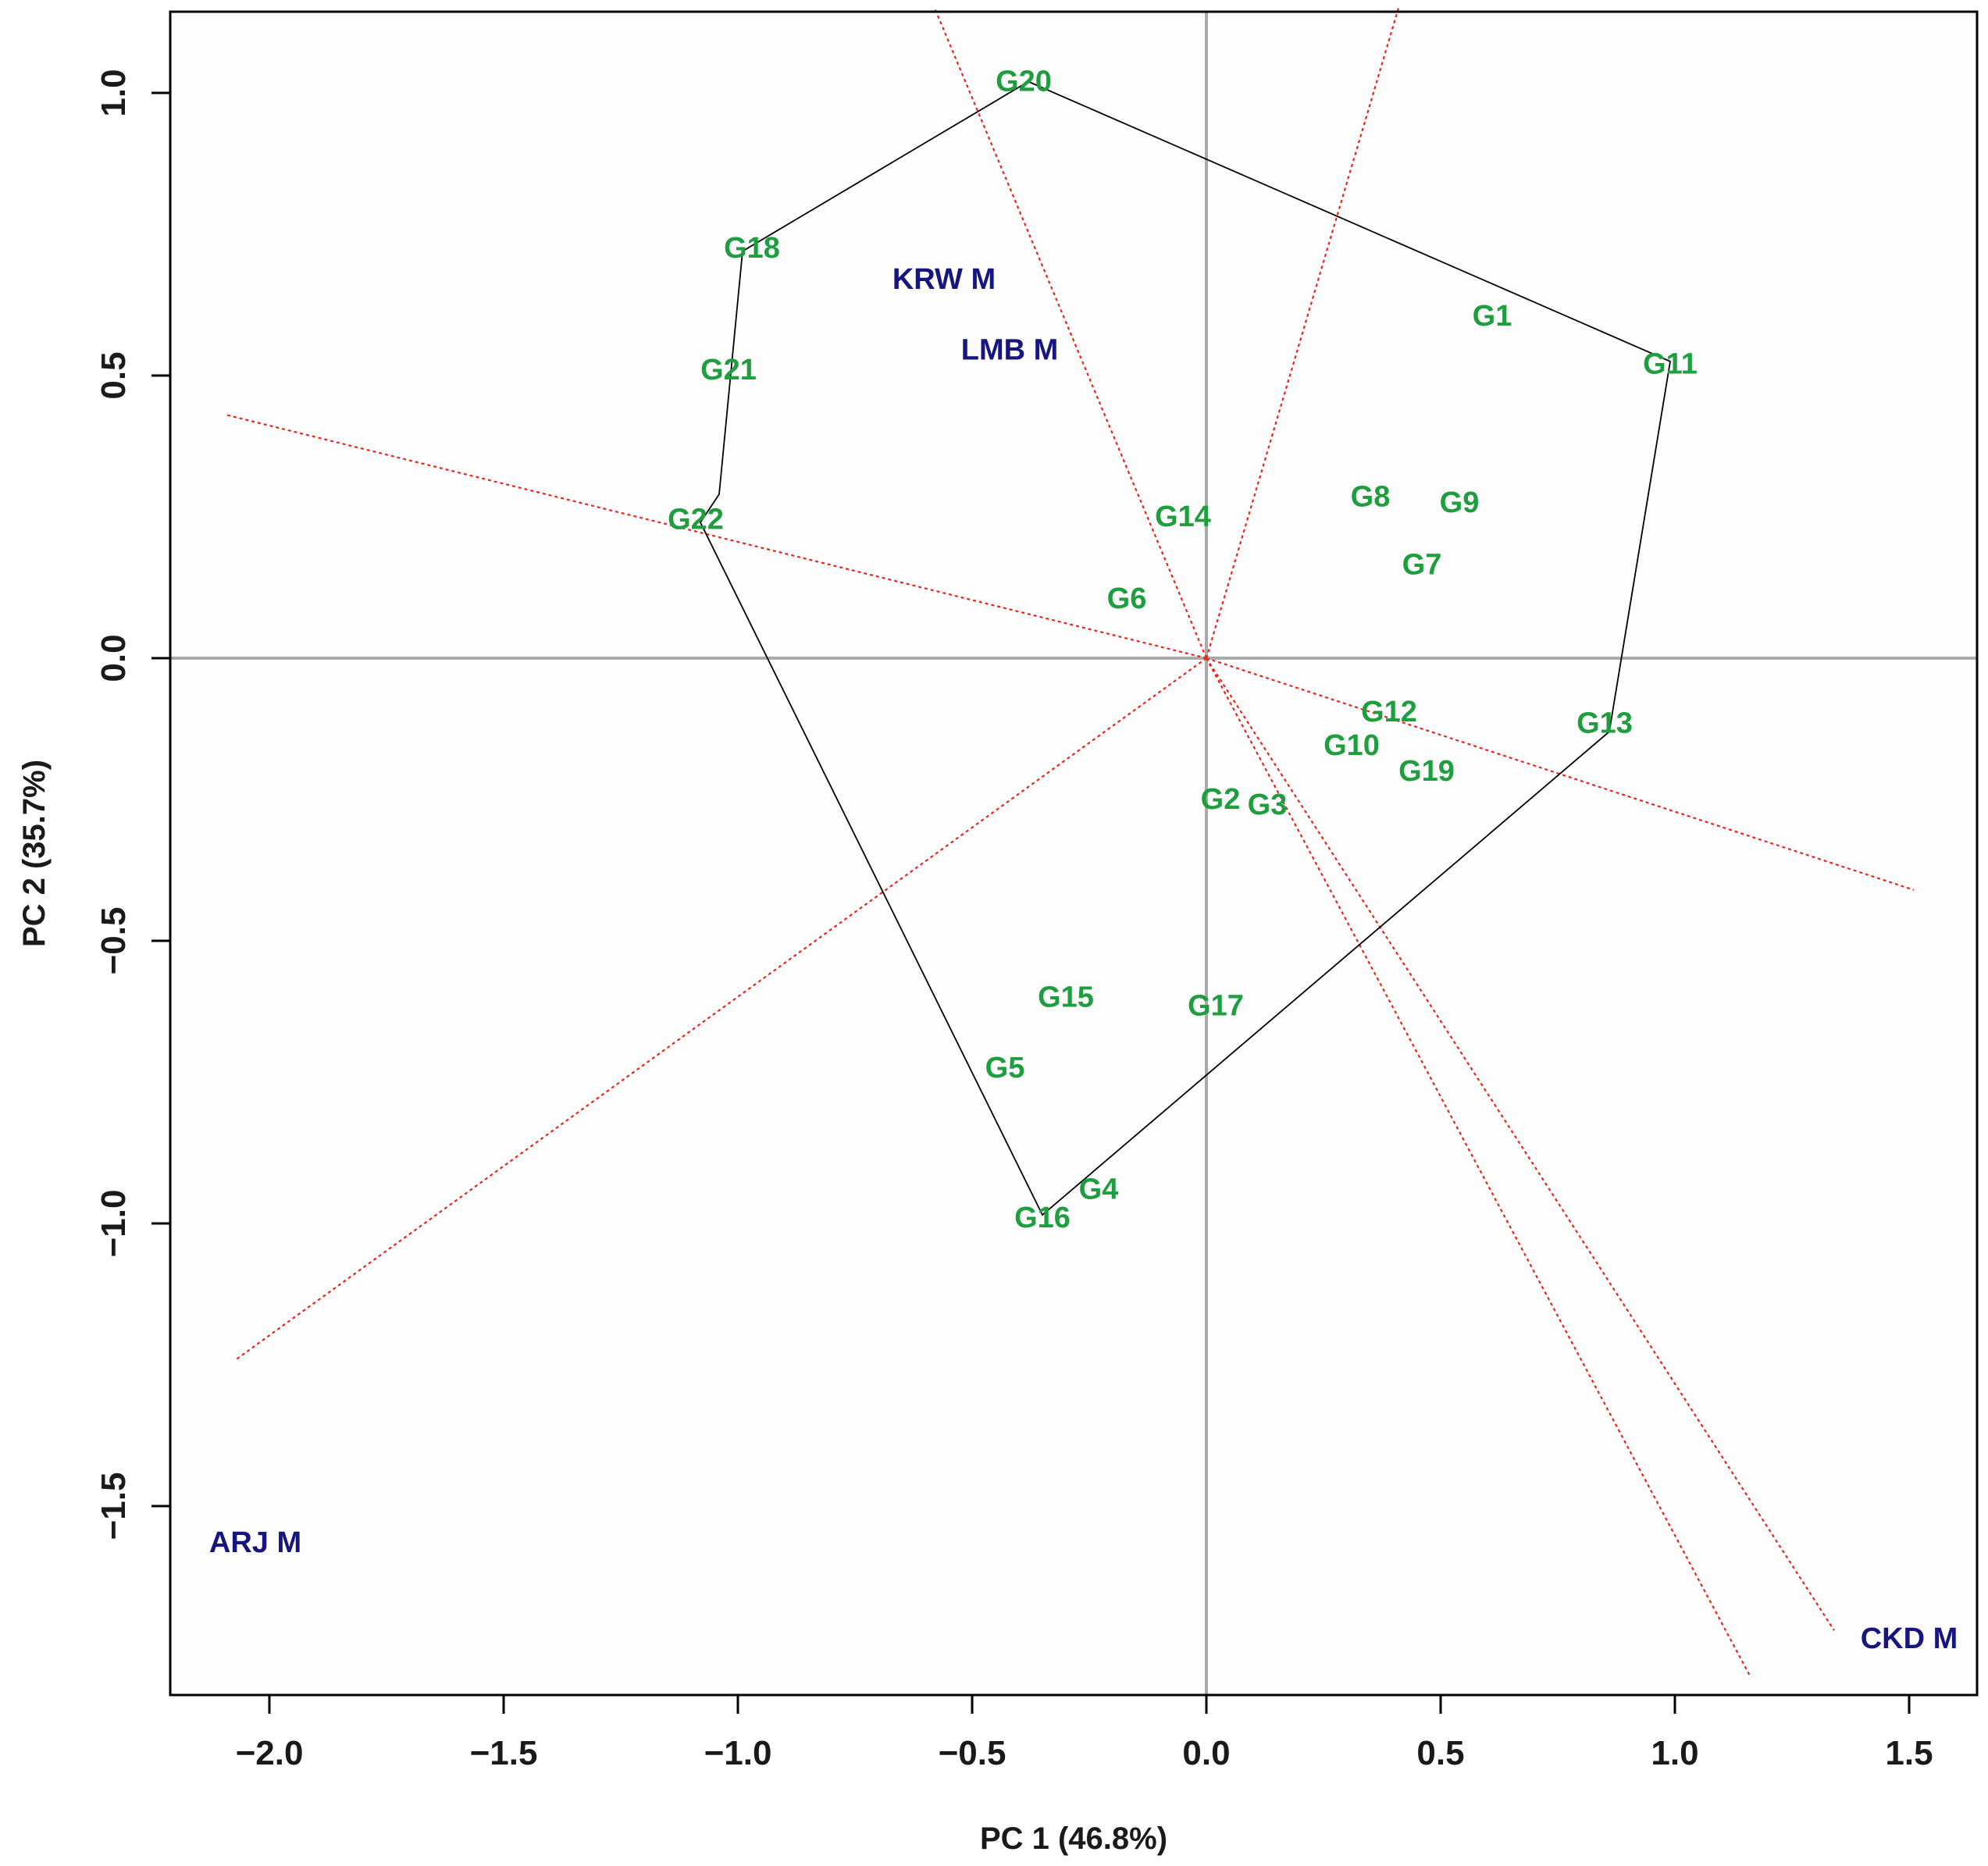 This screenshot has height=1866, width=1988. Describe the element at coordinates (696, 520) in the screenshot. I see `genotype-label-g22: G22` at that location.